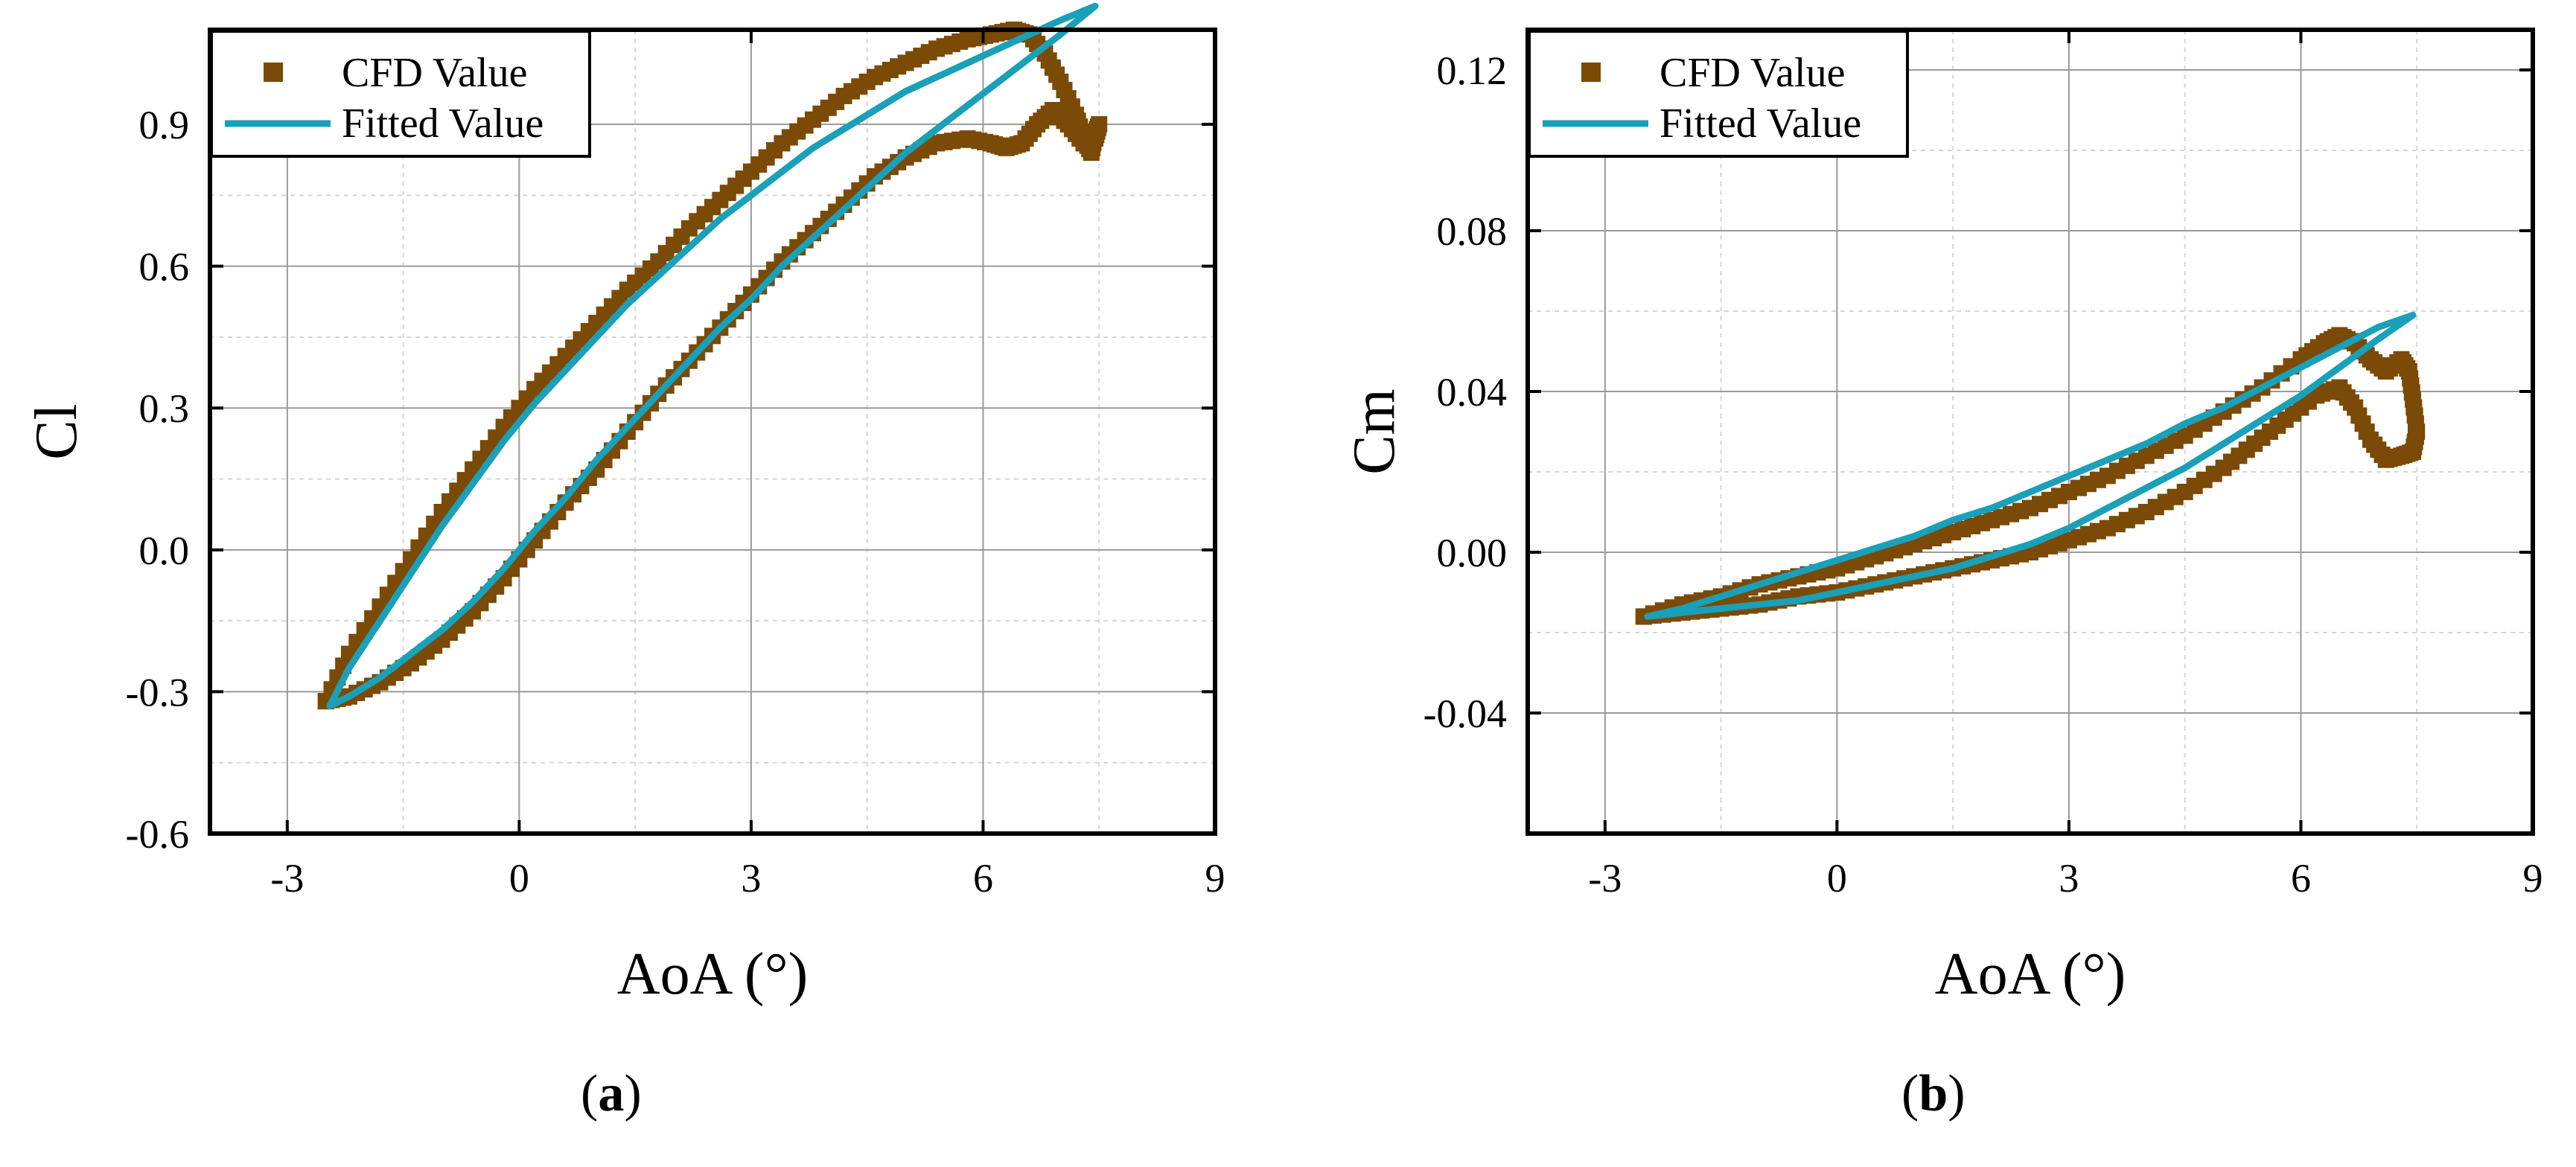 Image resolution: width=2576 pixels, height=1167 pixels. I want to click on panel-label-b: b, so click(1933, 1093).